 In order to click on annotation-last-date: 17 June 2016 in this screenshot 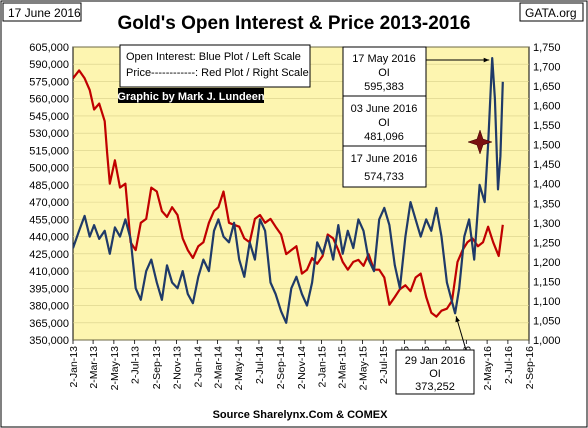, I will do `click(384, 159)`.